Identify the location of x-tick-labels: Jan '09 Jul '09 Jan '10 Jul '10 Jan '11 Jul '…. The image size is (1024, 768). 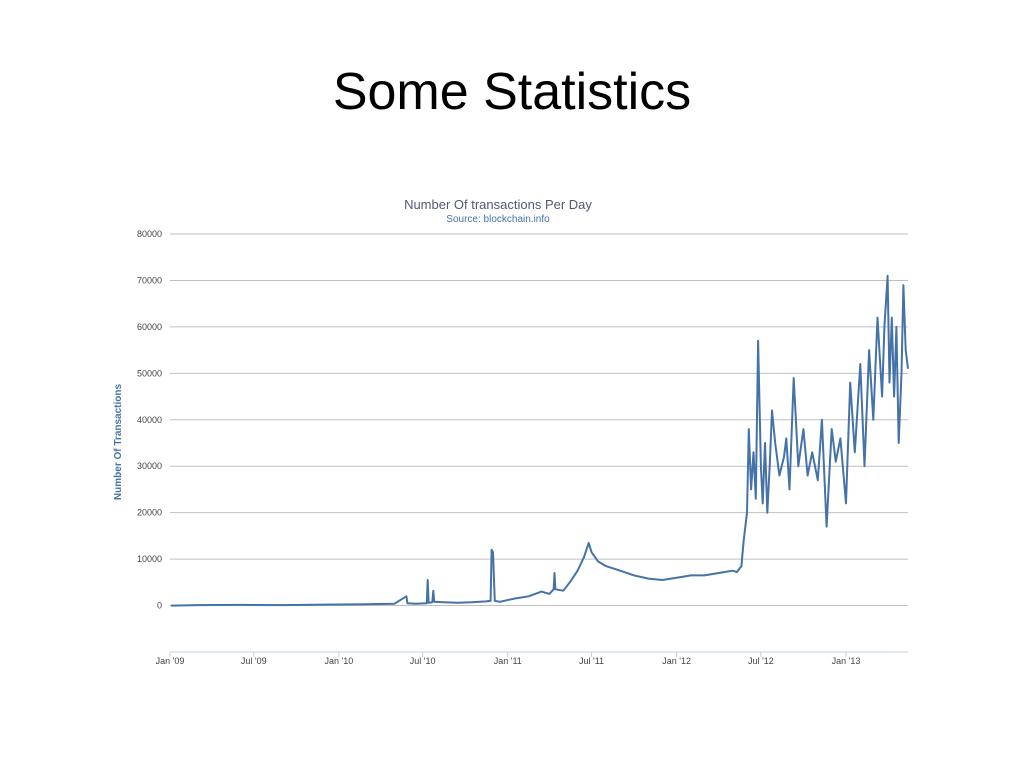
(508, 659).